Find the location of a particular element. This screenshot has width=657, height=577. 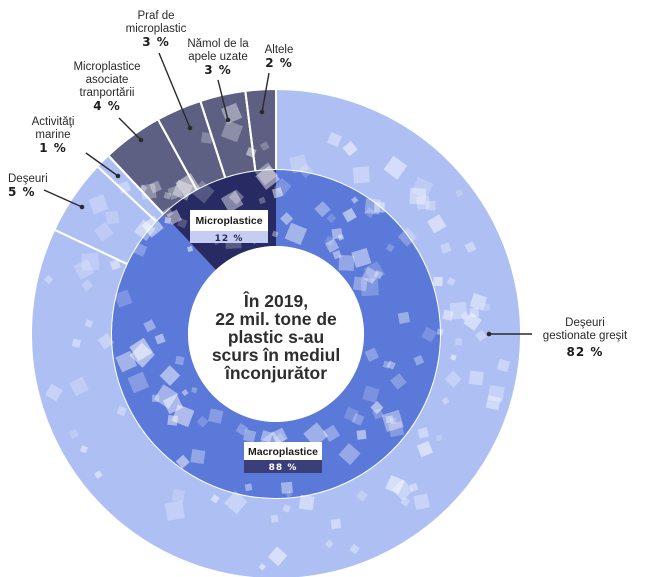

inner-label-microplastice: Microplastice 12 % is located at coordinates (229, 227).